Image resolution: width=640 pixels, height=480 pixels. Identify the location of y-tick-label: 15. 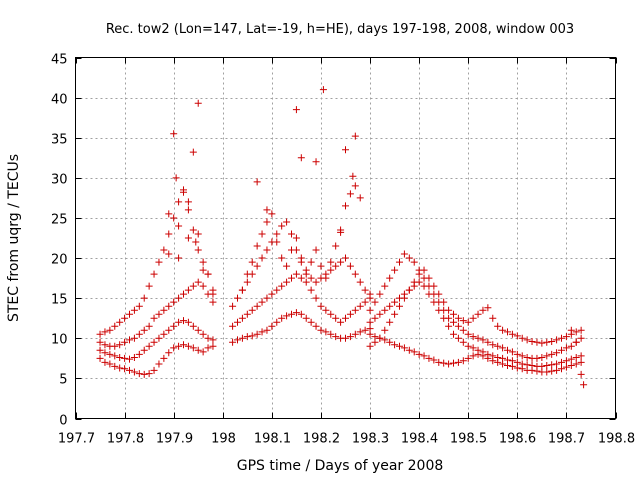
(59, 300).